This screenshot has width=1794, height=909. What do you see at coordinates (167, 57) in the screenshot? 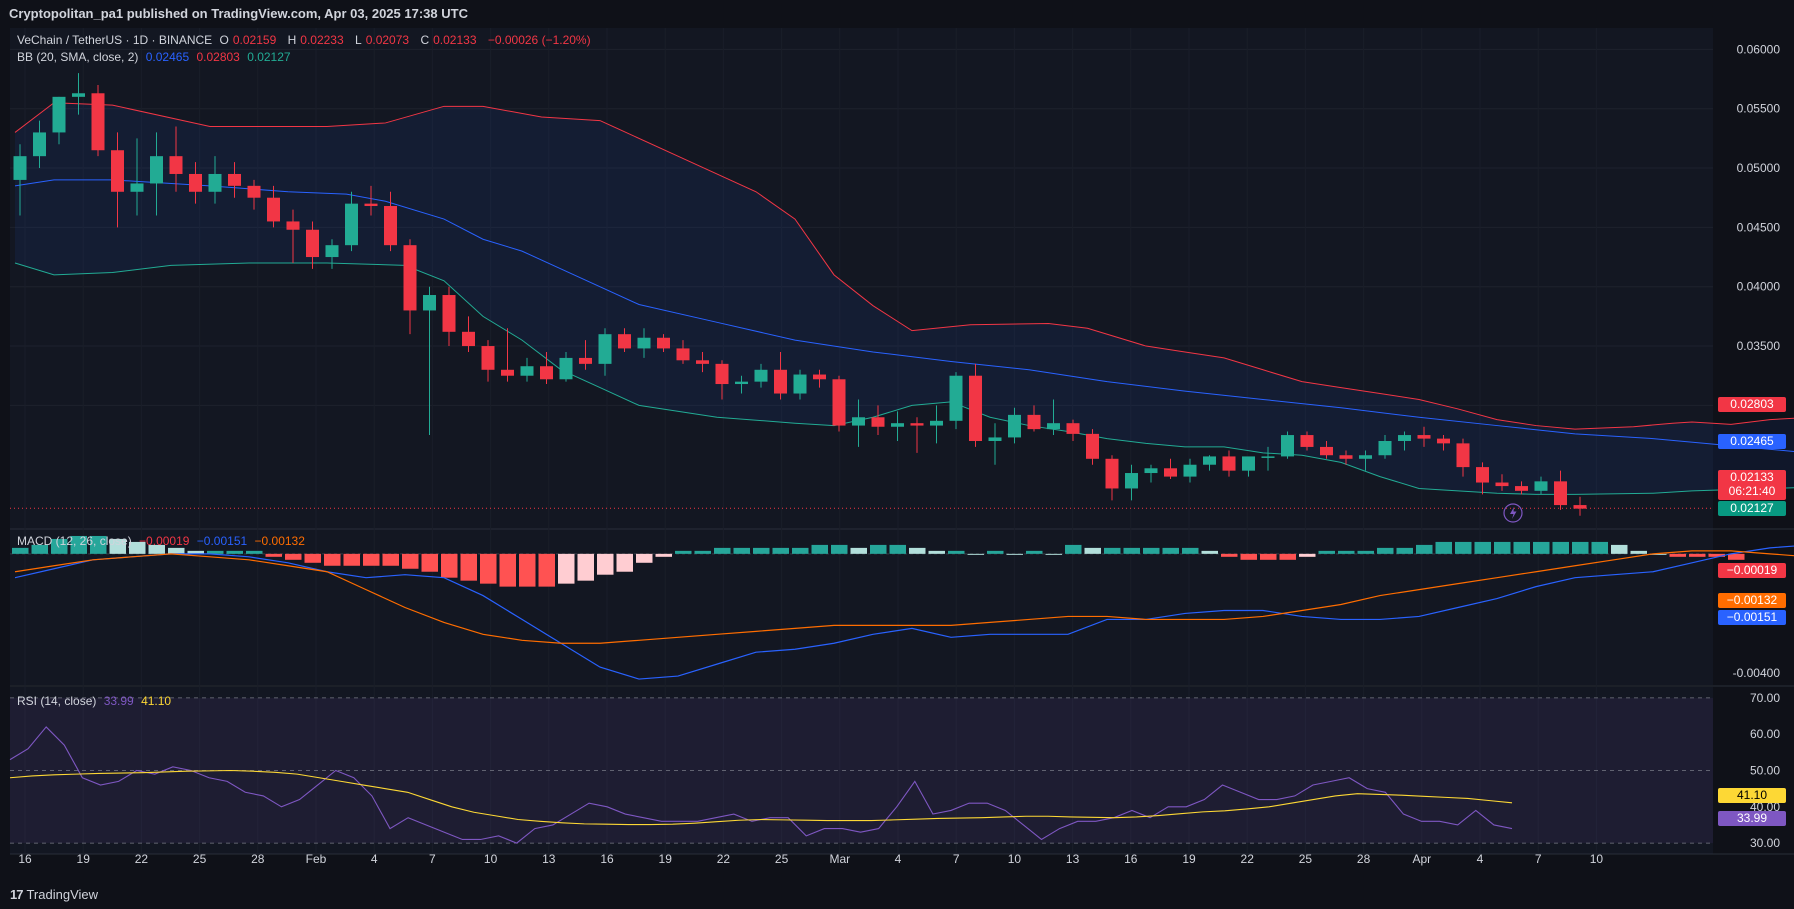
I see `bb-basis-value: 0.02465` at bounding box center [167, 57].